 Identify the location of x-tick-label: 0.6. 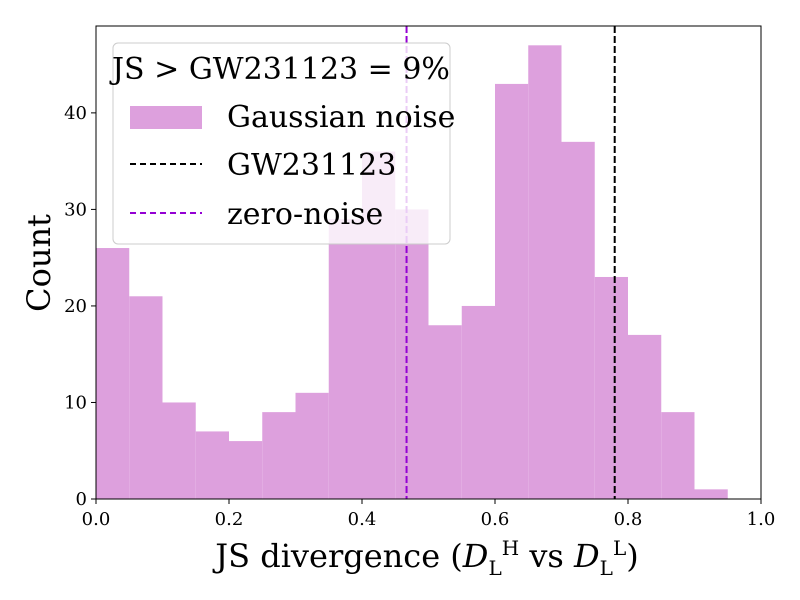
(495, 519).